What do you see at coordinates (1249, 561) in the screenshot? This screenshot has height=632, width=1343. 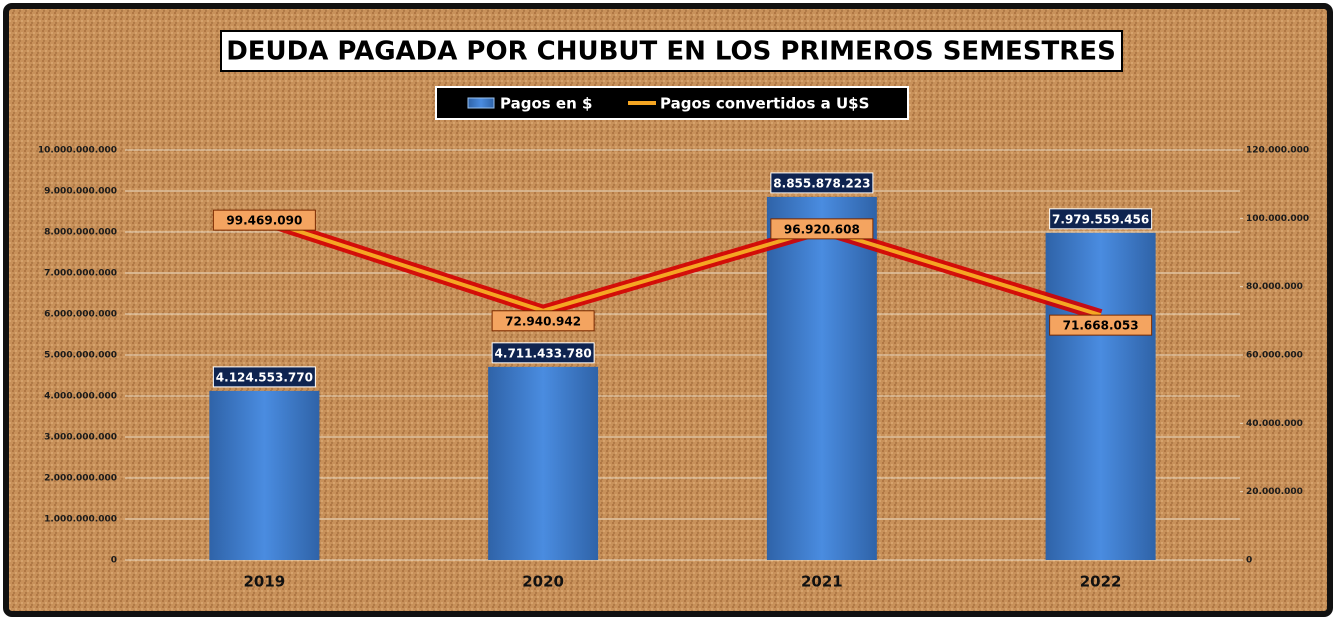 I see `y2-tick-label: 0` at bounding box center [1249, 561].